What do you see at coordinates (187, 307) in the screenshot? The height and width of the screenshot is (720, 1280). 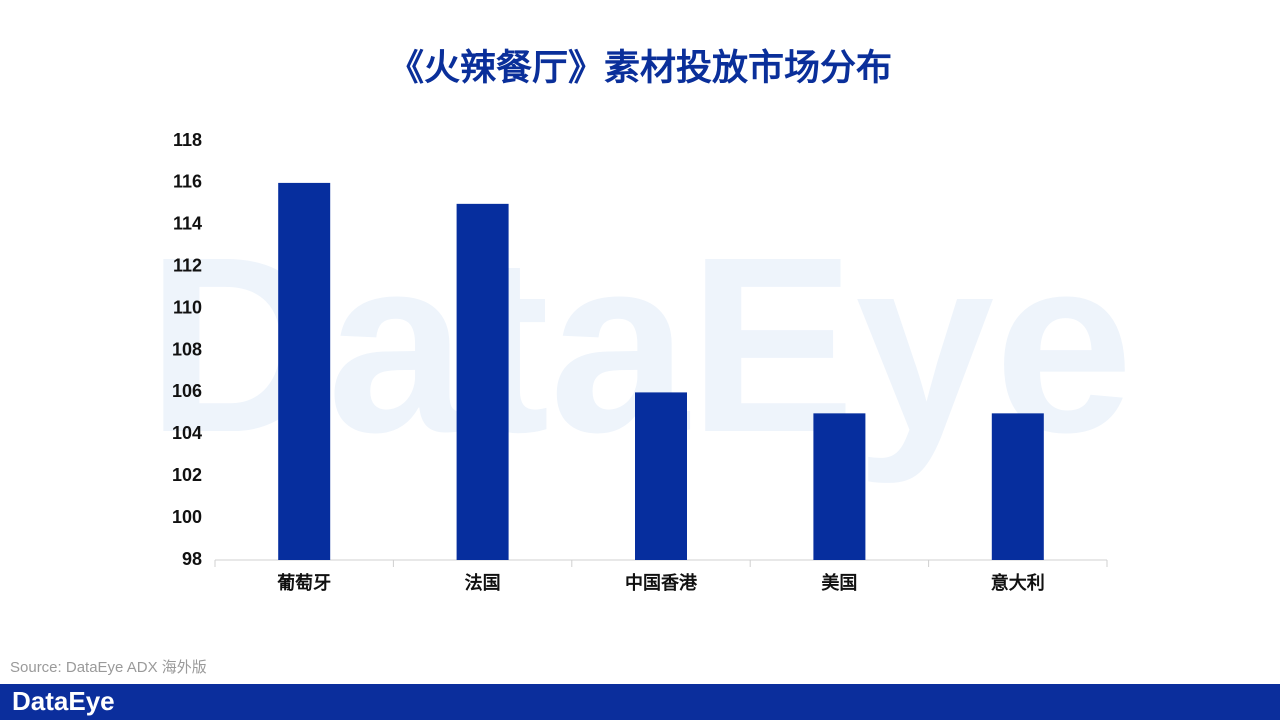 I see `y-tick-label: 110` at bounding box center [187, 307].